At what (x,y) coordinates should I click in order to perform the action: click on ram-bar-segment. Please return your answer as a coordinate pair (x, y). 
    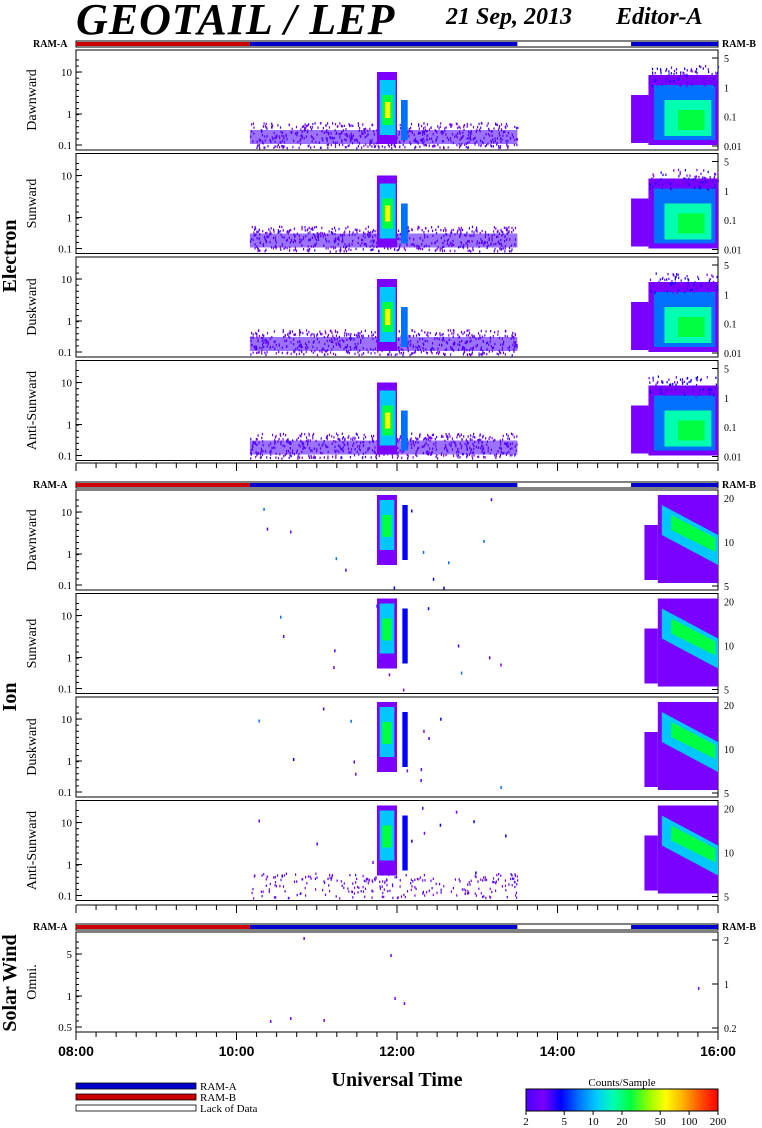
    Looking at the image, I should click on (163, 44).